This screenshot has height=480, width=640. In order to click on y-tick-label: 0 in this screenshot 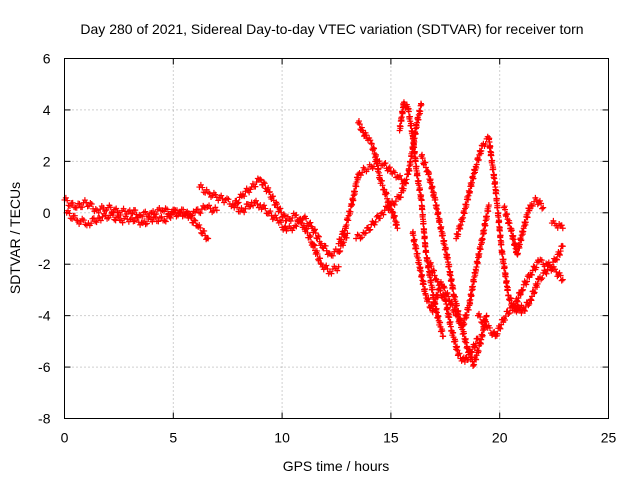, I will do `click(47, 213)`.